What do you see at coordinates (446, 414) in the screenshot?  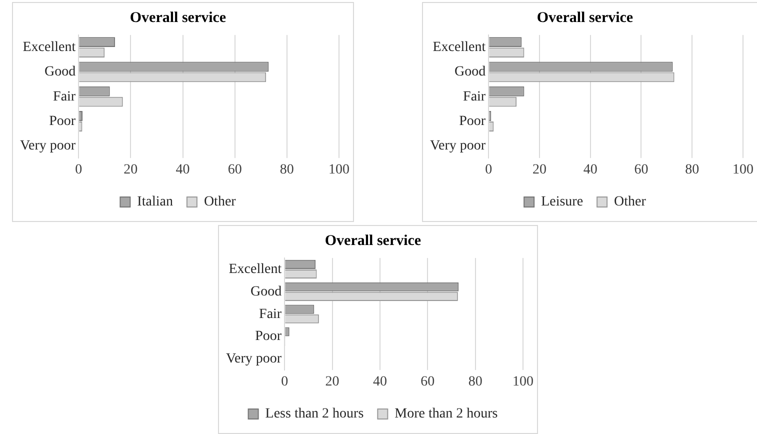 I see `legend-label: More than 2 hours` at bounding box center [446, 414].